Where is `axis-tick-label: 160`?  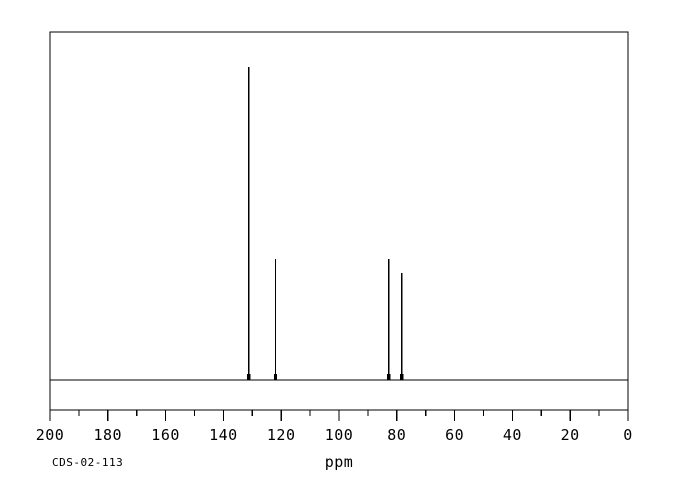 axis-tick-label: 160 is located at coordinates (165, 435).